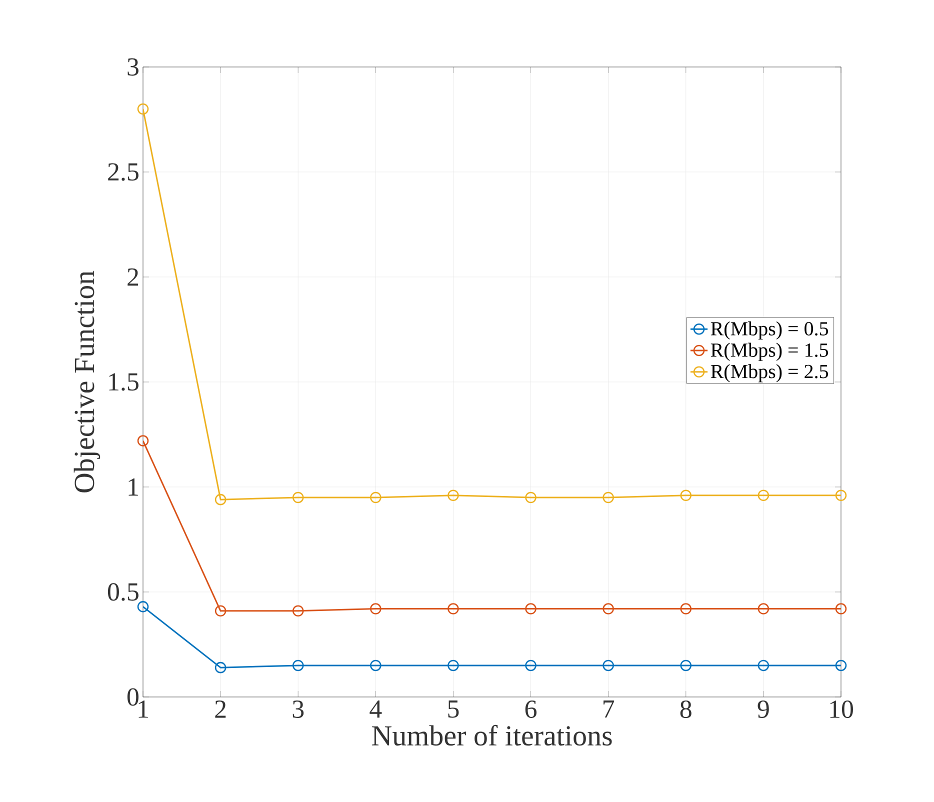 This screenshot has width=934, height=802. Describe the element at coordinates (133, 487) in the screenshot. I see `y-tick-label: 1` at that location.